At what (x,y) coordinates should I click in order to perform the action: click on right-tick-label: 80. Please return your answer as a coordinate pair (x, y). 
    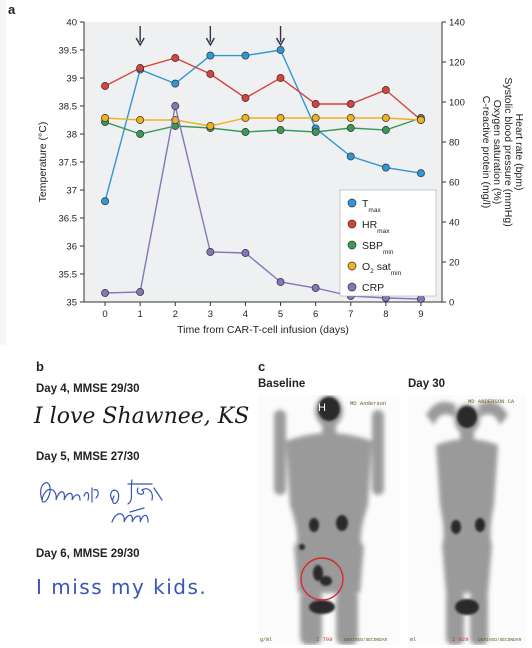
    Looking at the image, I should click on (454, 143).